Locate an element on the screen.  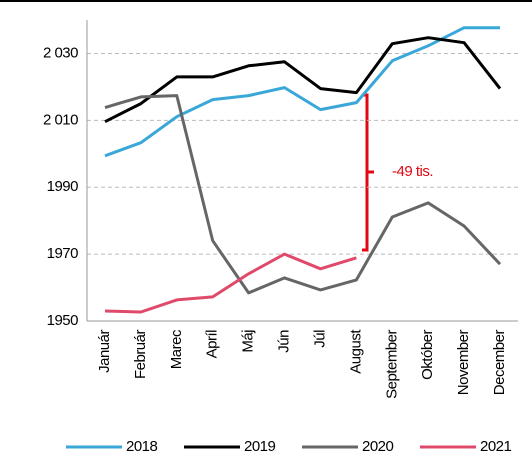
y-tick-label: 1970 is located at coordinates (63, 253).